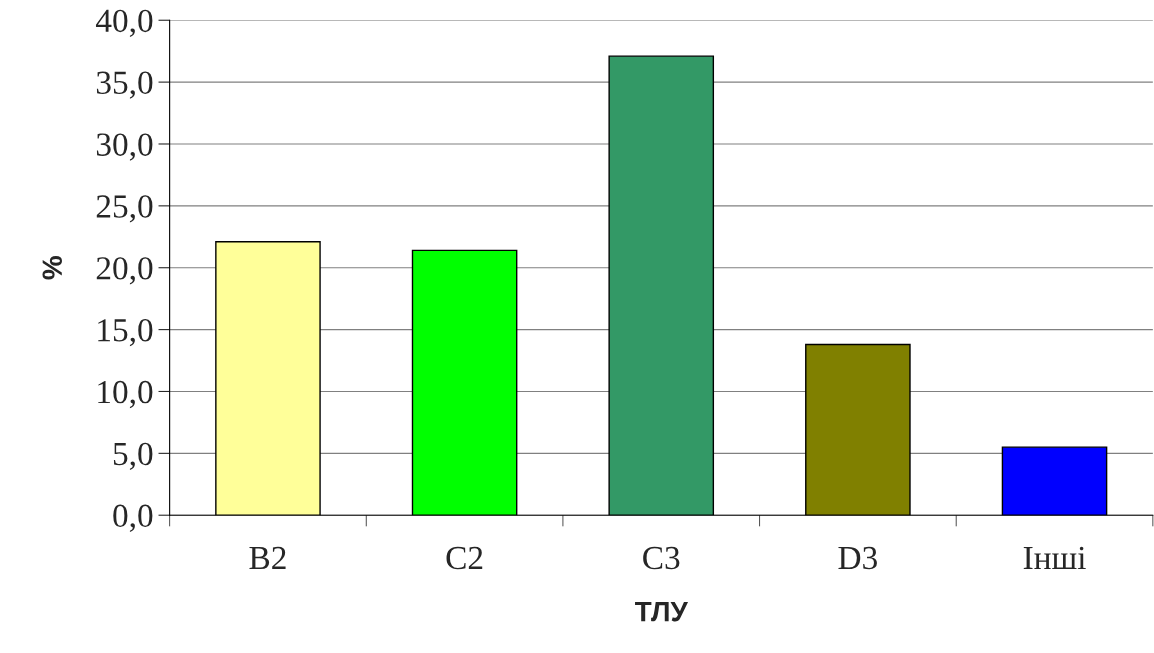 The width and height of the screenshot is (1154, 653). I want to click on y-tick-label: 15,0, so click(125, 333).